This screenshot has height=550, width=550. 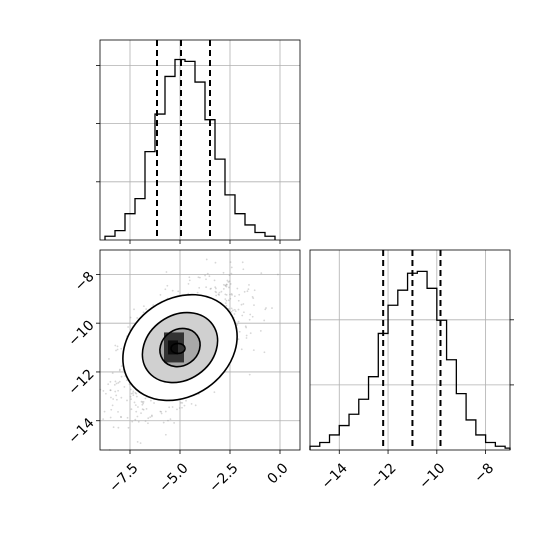 I want to click on x-tick-label-joint: −2.5, so click(x=223, y=477).